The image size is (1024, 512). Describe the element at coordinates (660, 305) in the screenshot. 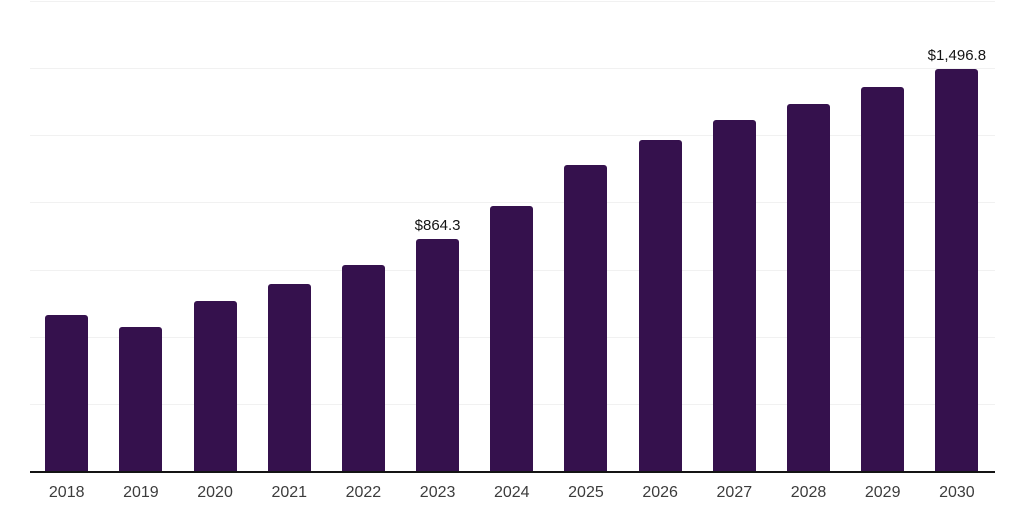

I see `bar-2026` at that location.